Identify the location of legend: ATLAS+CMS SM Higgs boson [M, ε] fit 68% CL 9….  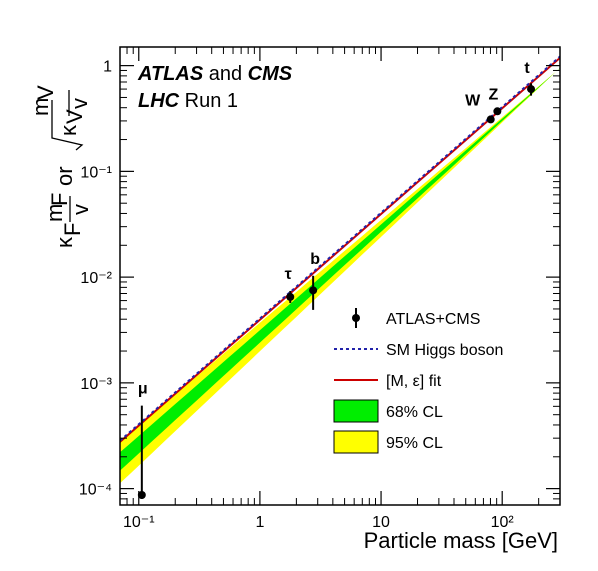
(418, 381).